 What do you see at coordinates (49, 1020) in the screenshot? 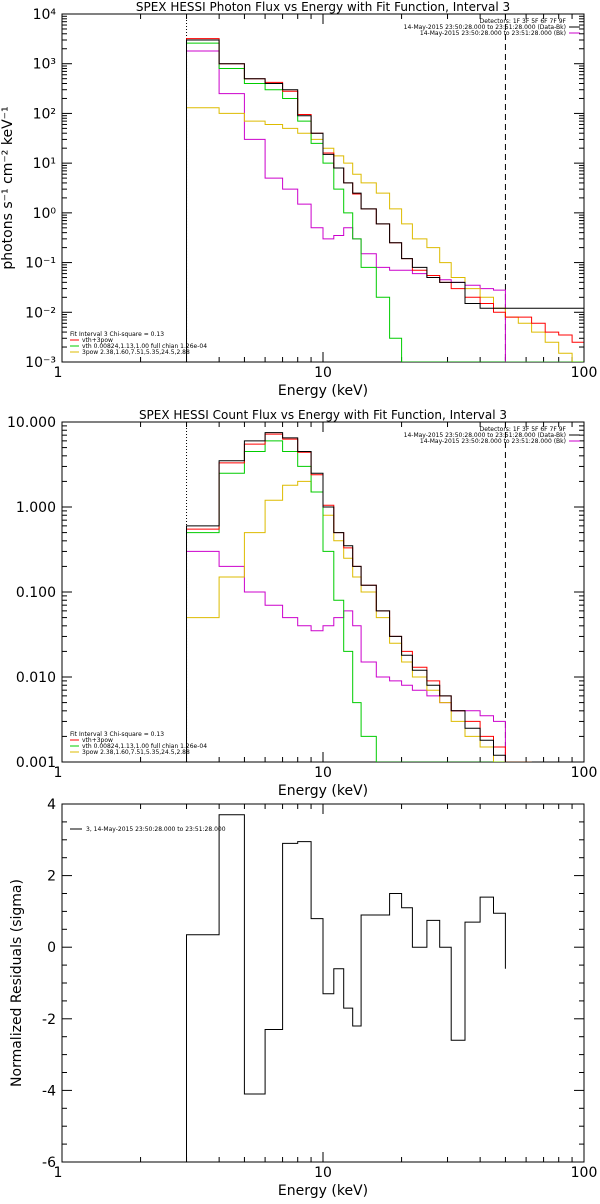
I see `y-tick-label: -2` at bounding box center [49, 1020].